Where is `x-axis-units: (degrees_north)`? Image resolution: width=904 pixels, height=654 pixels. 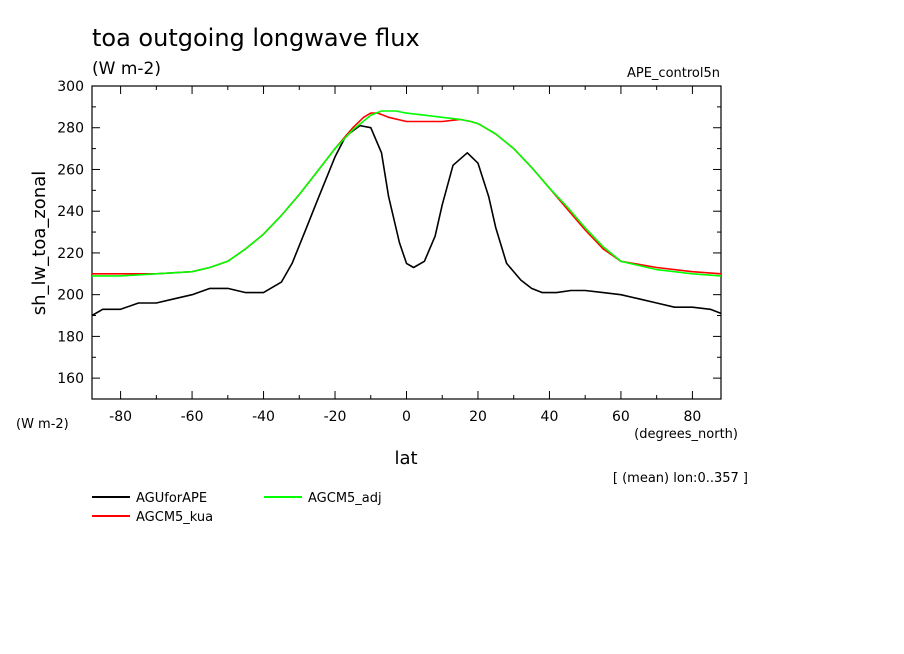
x-axis-units: (degrees_north) is located at coordinates (686, 434).